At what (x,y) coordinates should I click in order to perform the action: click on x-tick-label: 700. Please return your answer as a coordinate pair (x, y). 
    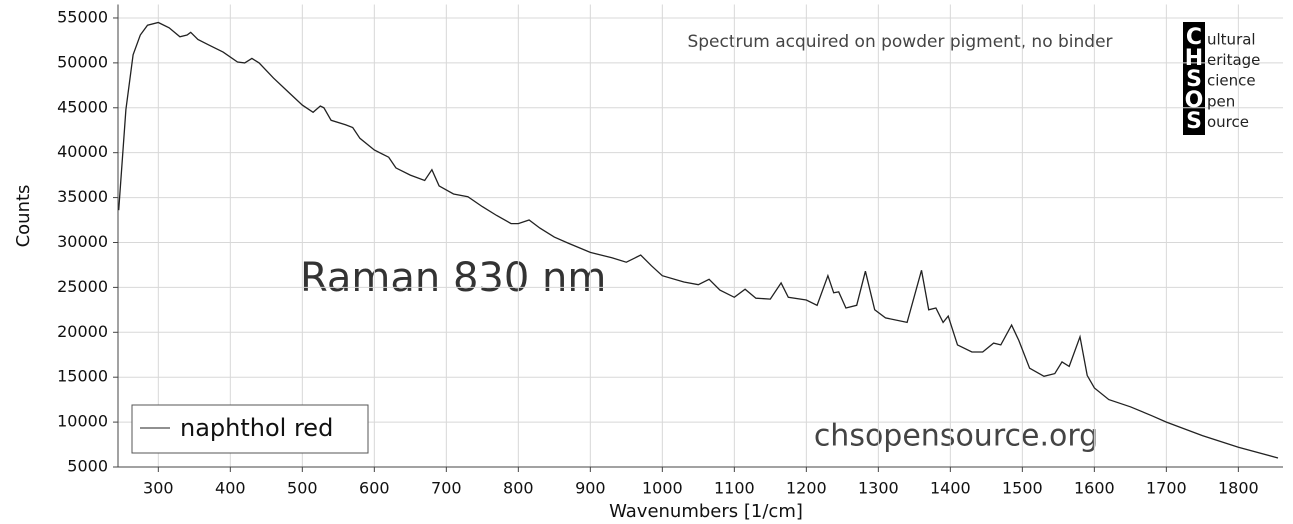
    Looking at the image, I should click on (446, 488).